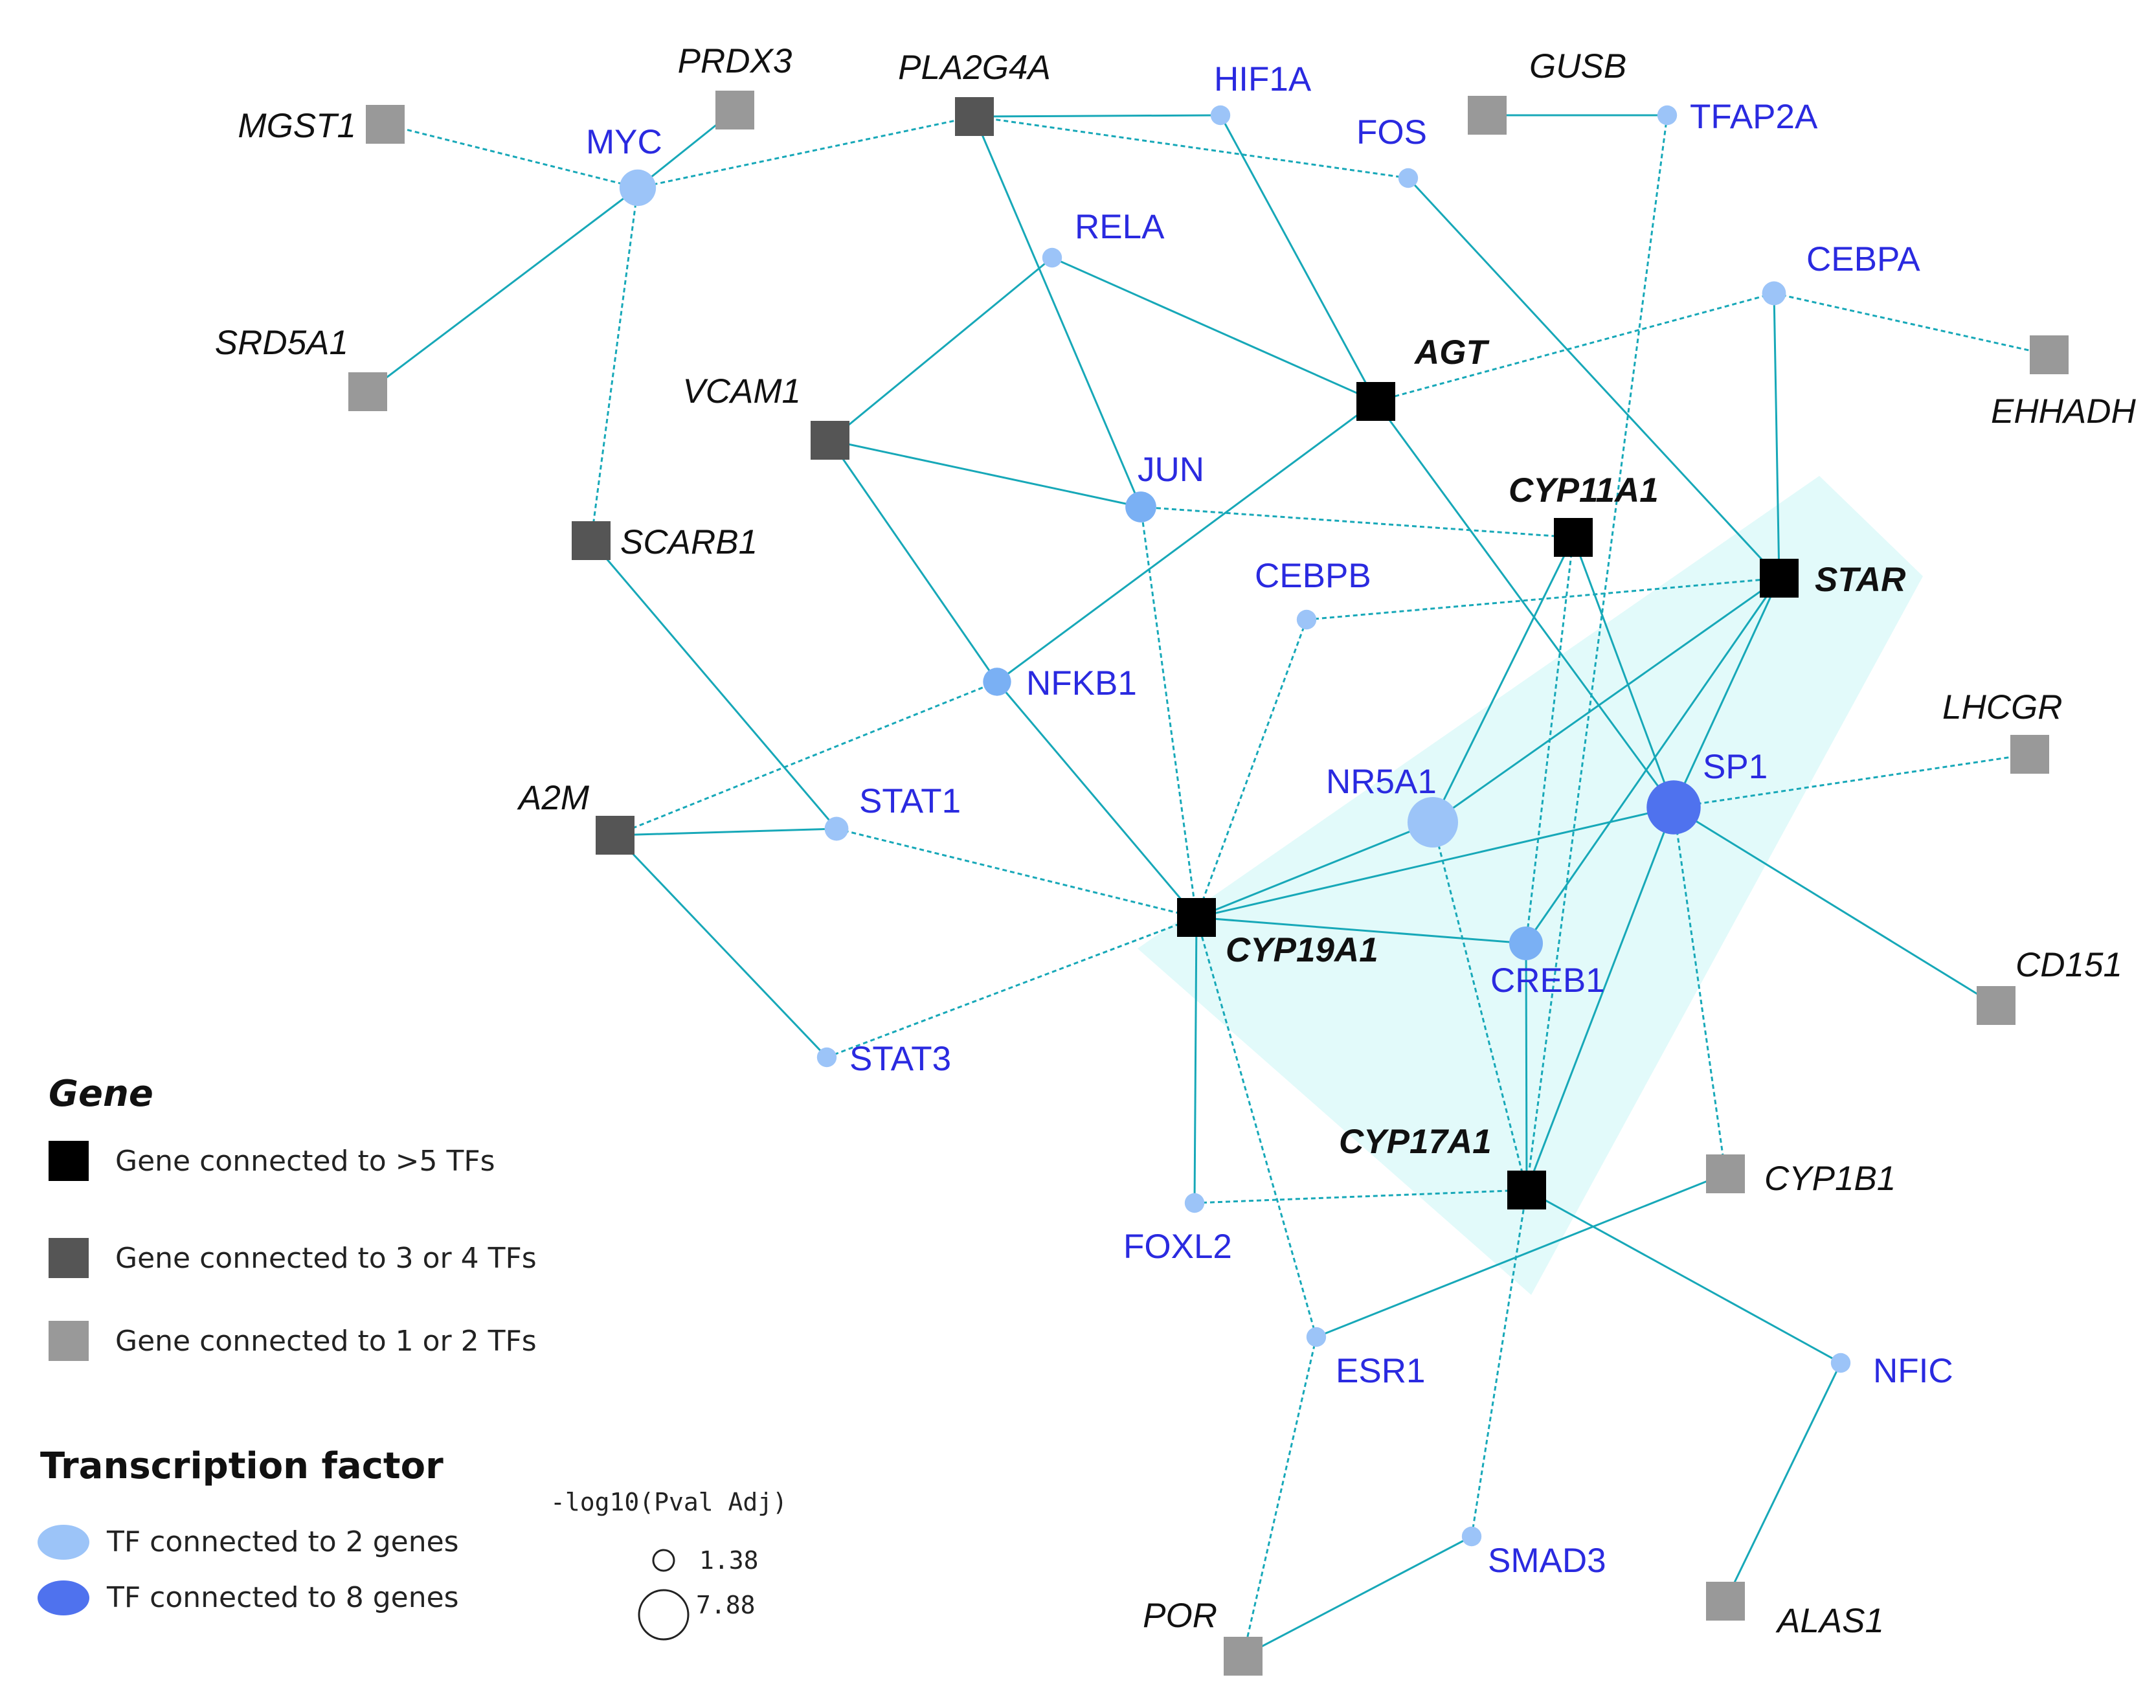 The height and width of the screenshot is (1708, 2156). What do you see at coordinates (101, 1094) in the screenshot?
I see `legend-gene-title: Gene` at bounding box center [101, 1094].